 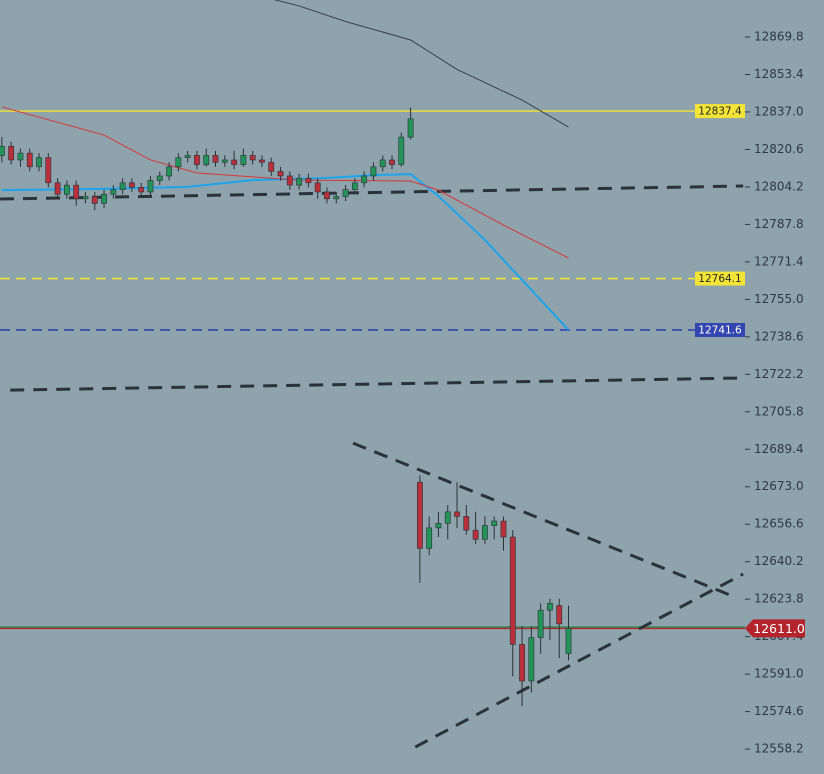 What do you see at coordinates (779, 561) in the screenshot?
I see `y-tick-label: 12640.2` at bounding box center [779, 561].